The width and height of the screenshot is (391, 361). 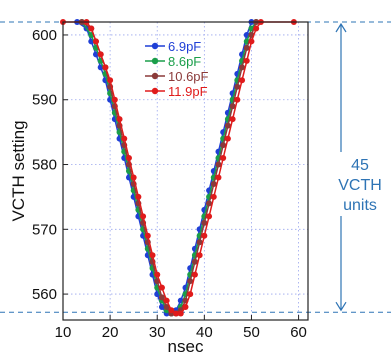 I want to click on x-tick-label: 50, so click(x=251, y=332).